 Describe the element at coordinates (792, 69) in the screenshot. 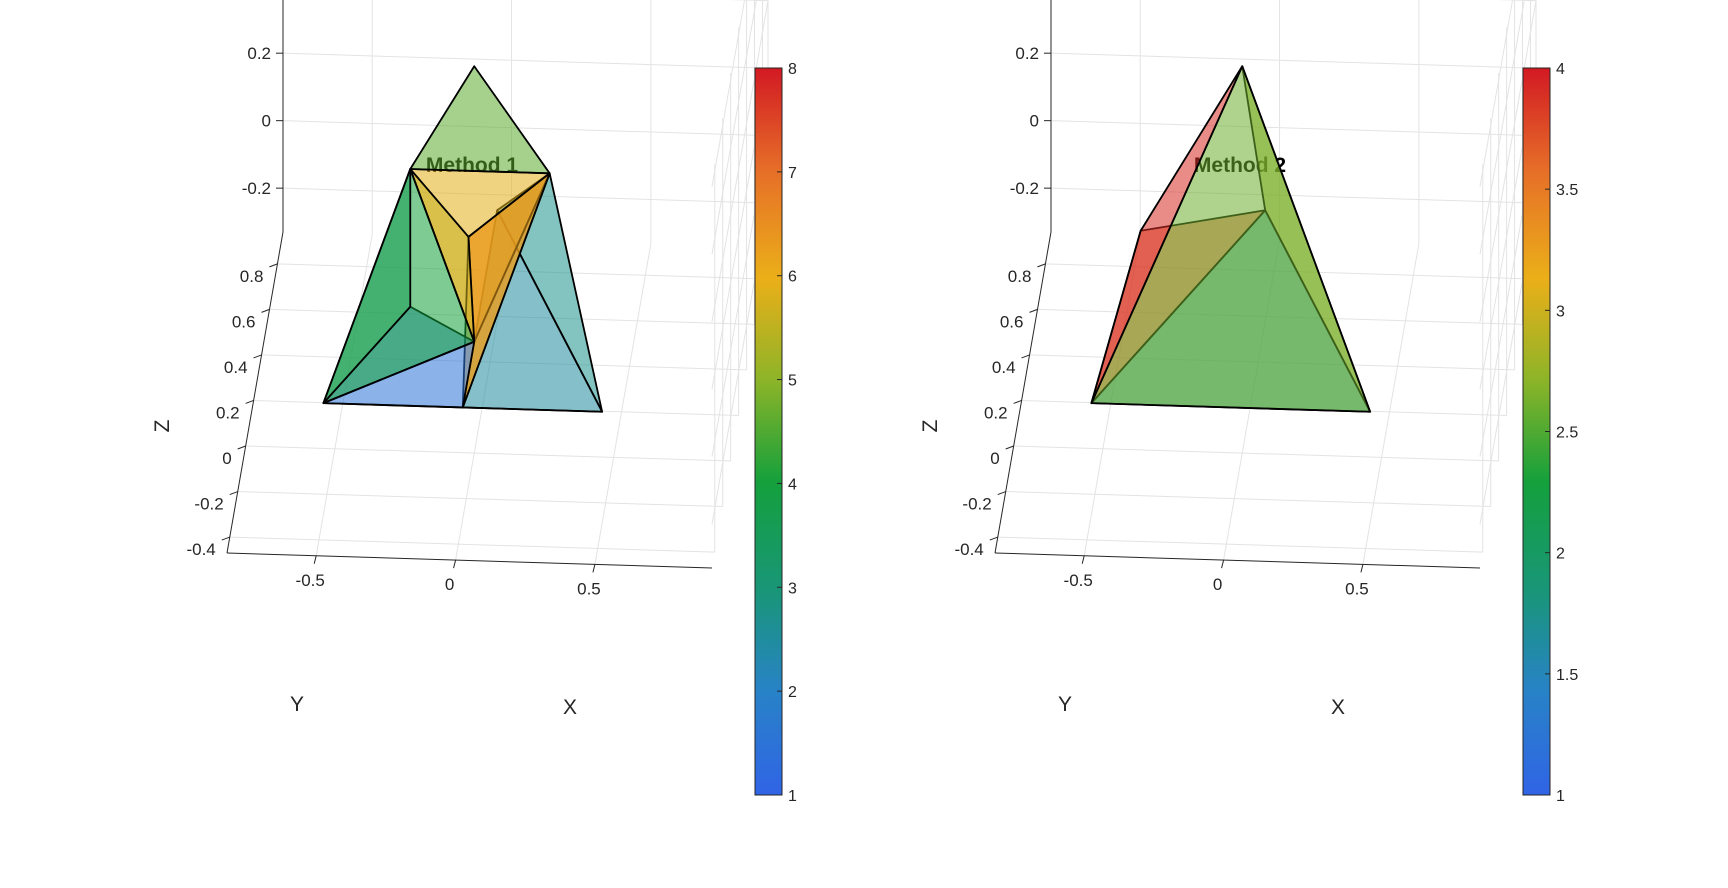

I see `colorbar-tick-label: 8` at that location.